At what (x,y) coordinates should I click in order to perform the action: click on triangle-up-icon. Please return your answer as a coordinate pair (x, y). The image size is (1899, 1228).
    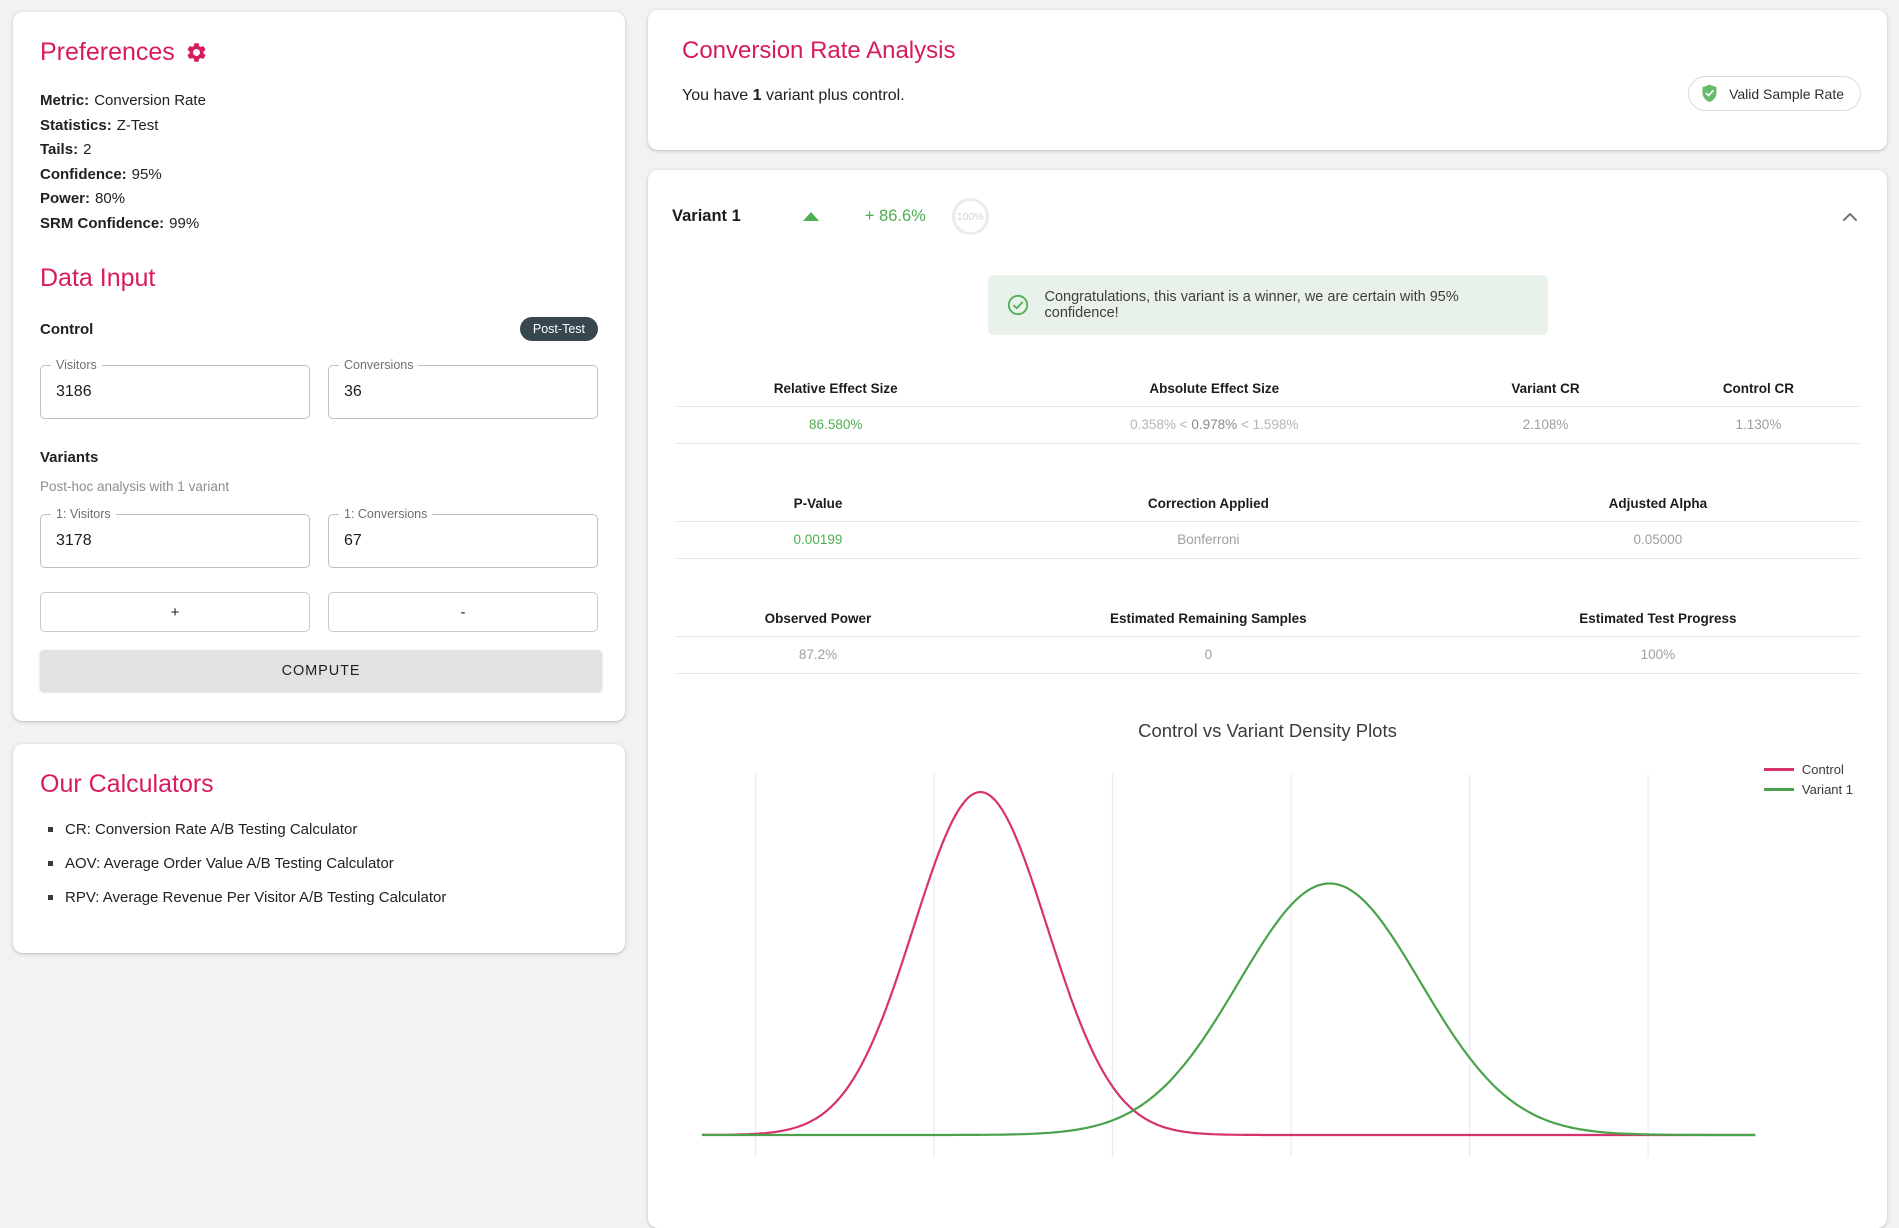
    Looking at the image, I should click on (810, 216).